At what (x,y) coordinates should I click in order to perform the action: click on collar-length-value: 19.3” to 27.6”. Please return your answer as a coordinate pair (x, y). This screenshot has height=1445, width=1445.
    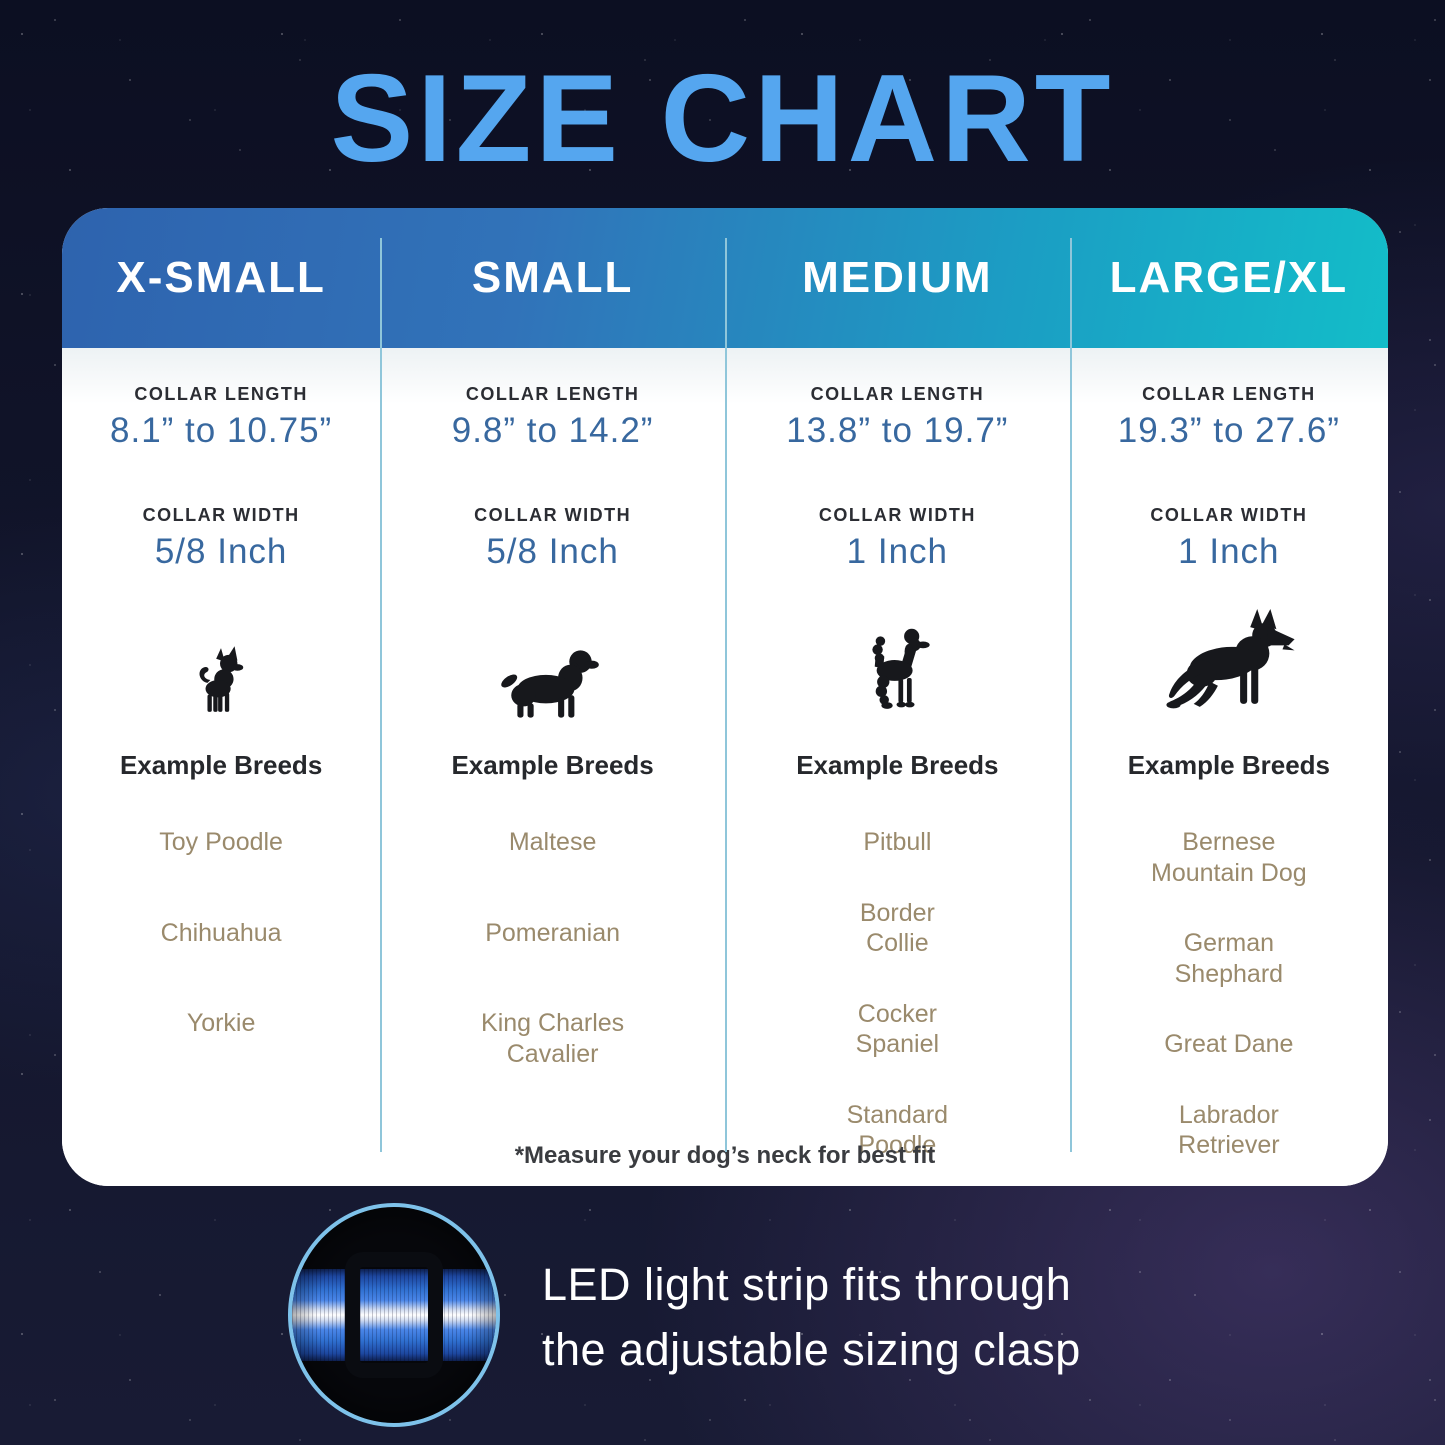
    Looking at the image, I should click on (1228, 430).